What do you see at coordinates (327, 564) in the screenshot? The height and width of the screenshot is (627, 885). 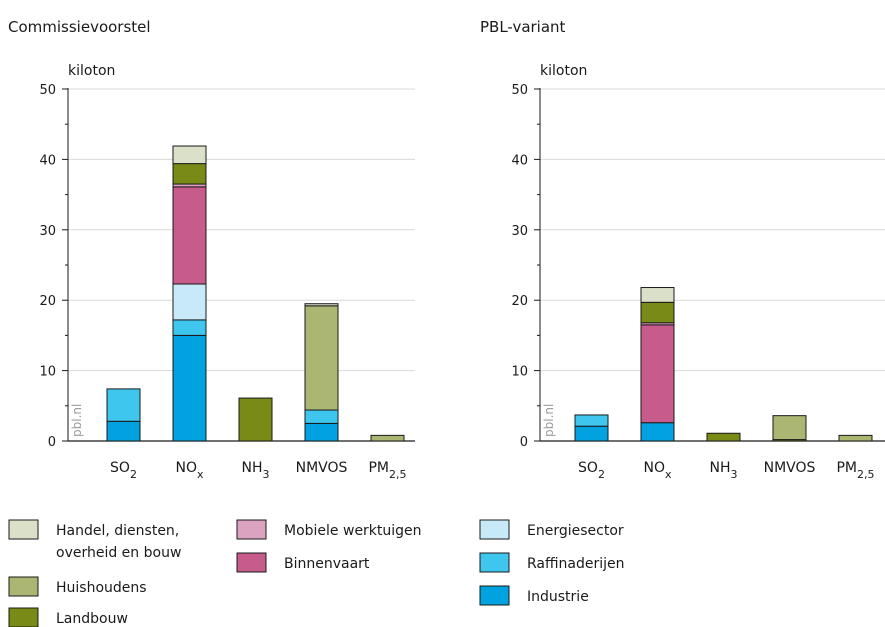 I see `legend-label: Binnenvaart` at bounding box center [327, 564].